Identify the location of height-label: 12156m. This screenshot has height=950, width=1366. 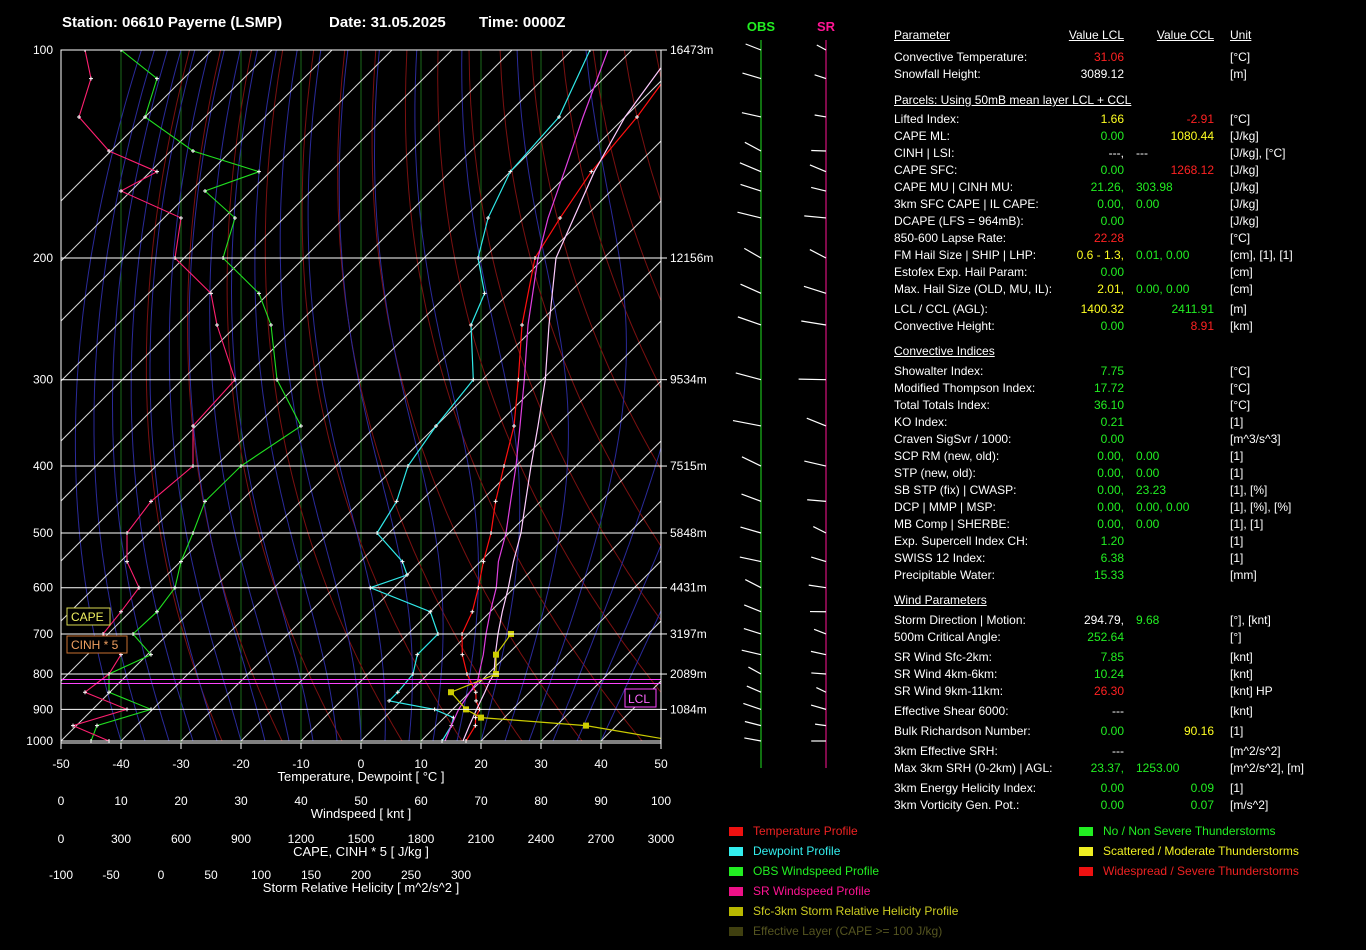
(691, 258).